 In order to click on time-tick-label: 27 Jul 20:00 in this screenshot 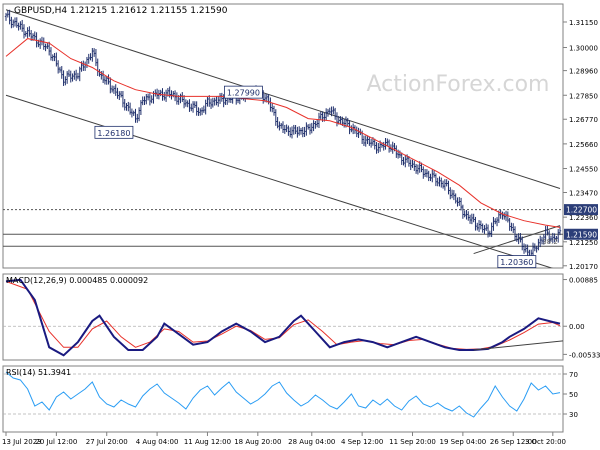, I will do `click(107, 442)`.